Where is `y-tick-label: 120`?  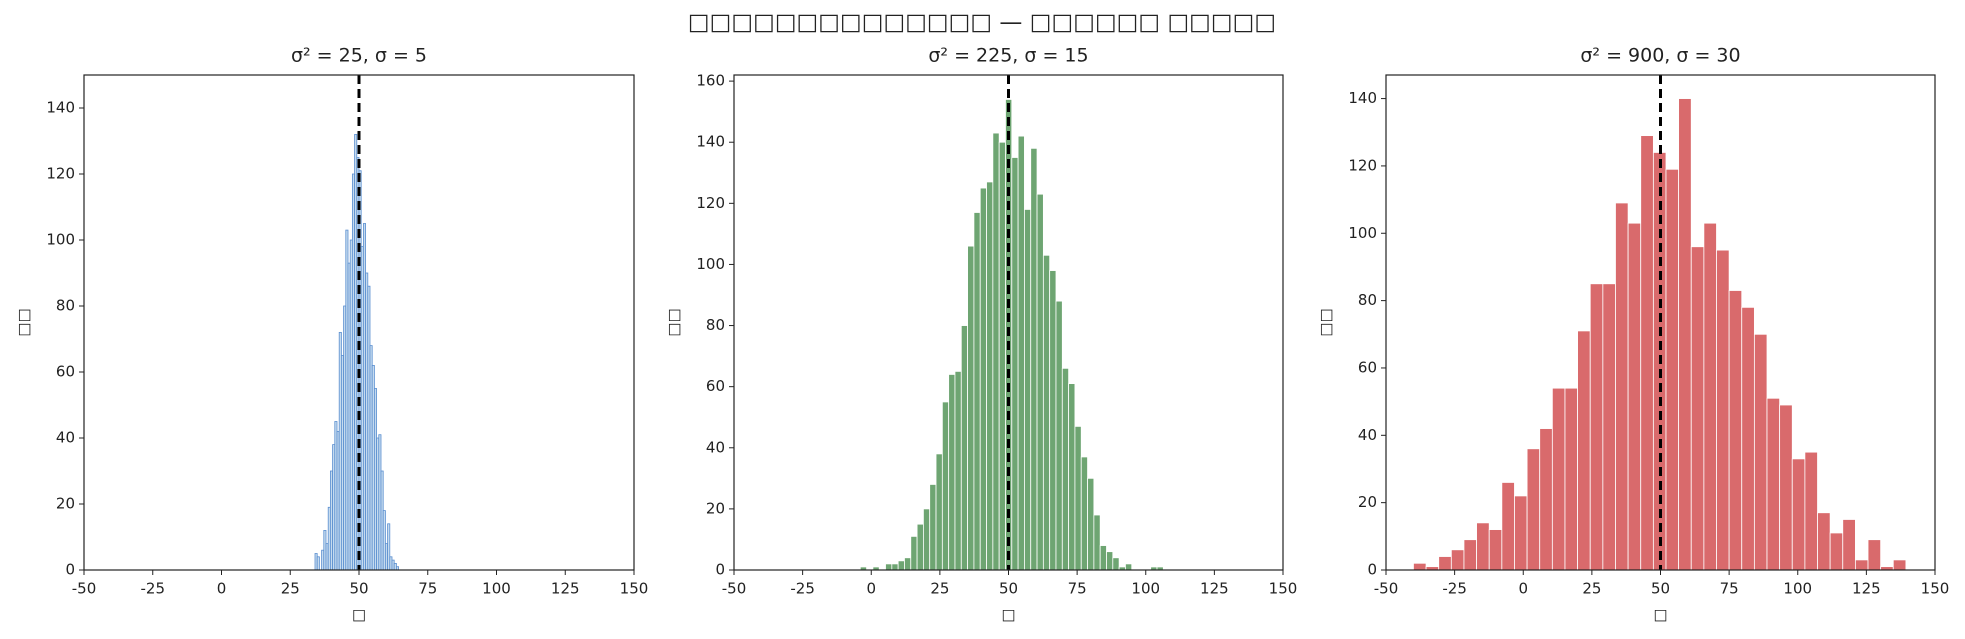 y-tick-label: 120 is located at coordinates (1362, 165).